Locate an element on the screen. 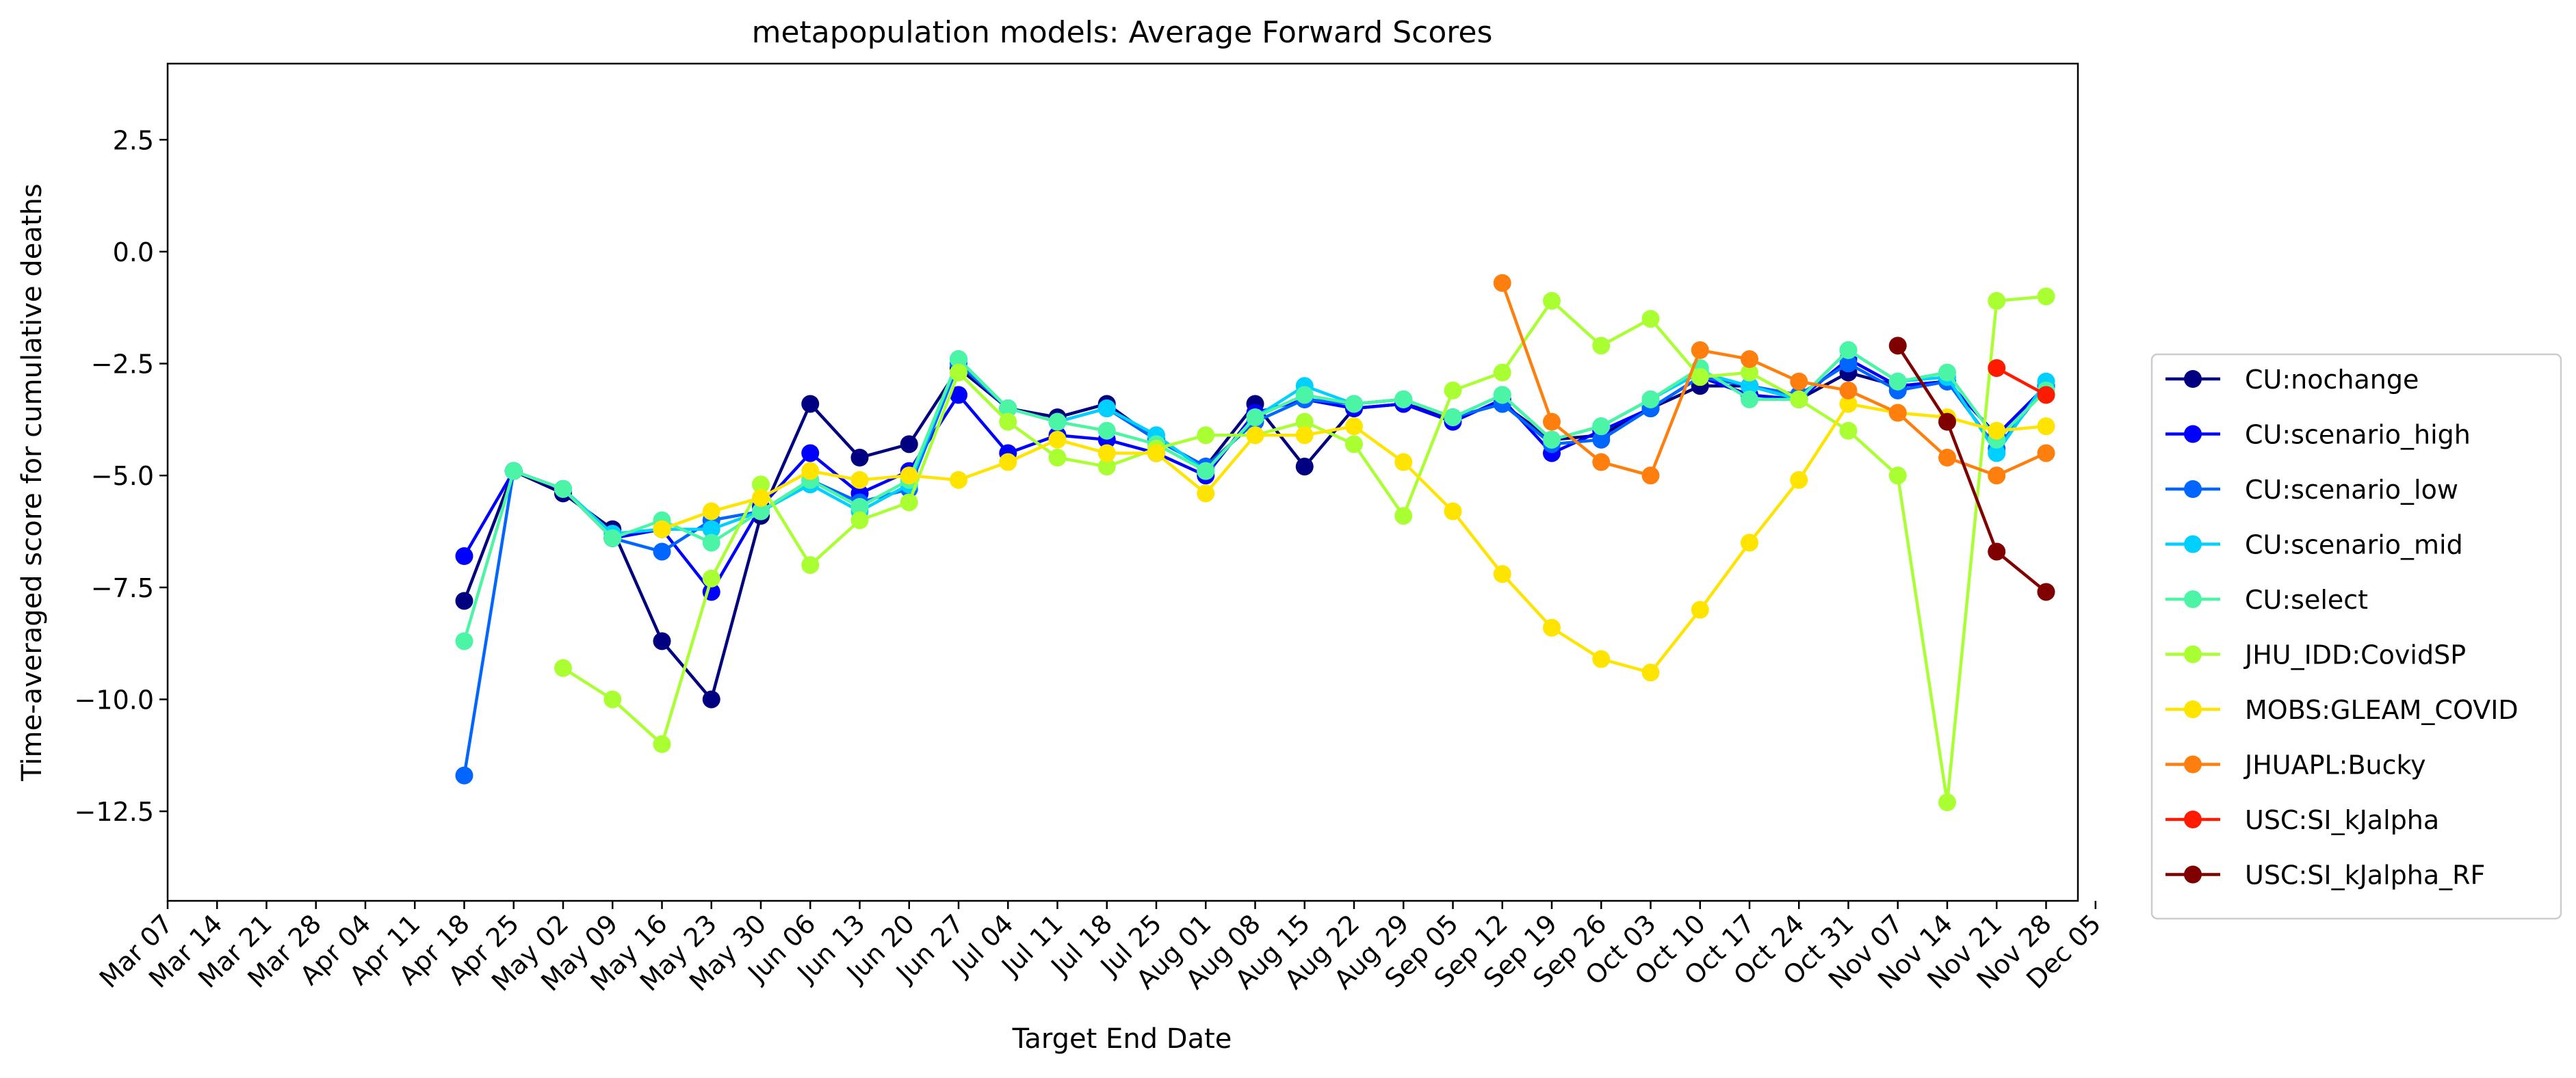 This screenshot has width=2576, height=1078. legend-box is located at coordinates (2356, 636).